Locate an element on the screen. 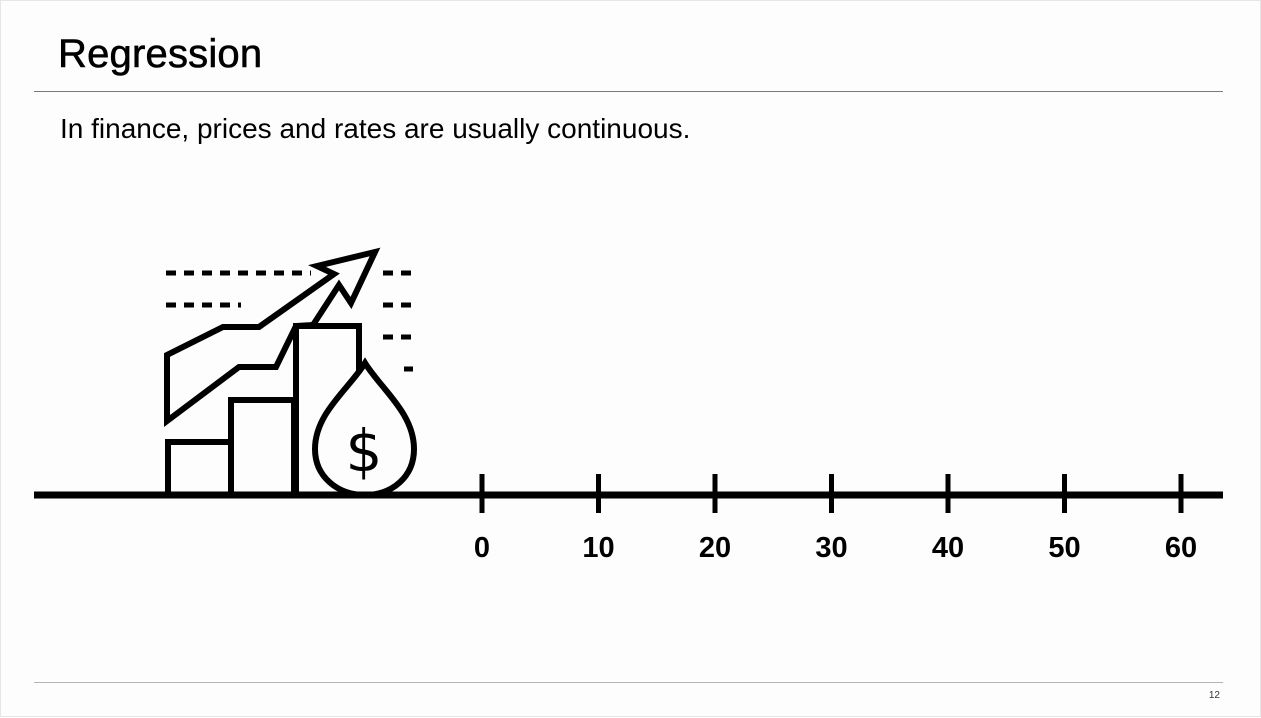  title-divider is located at coordinates (628, 91).